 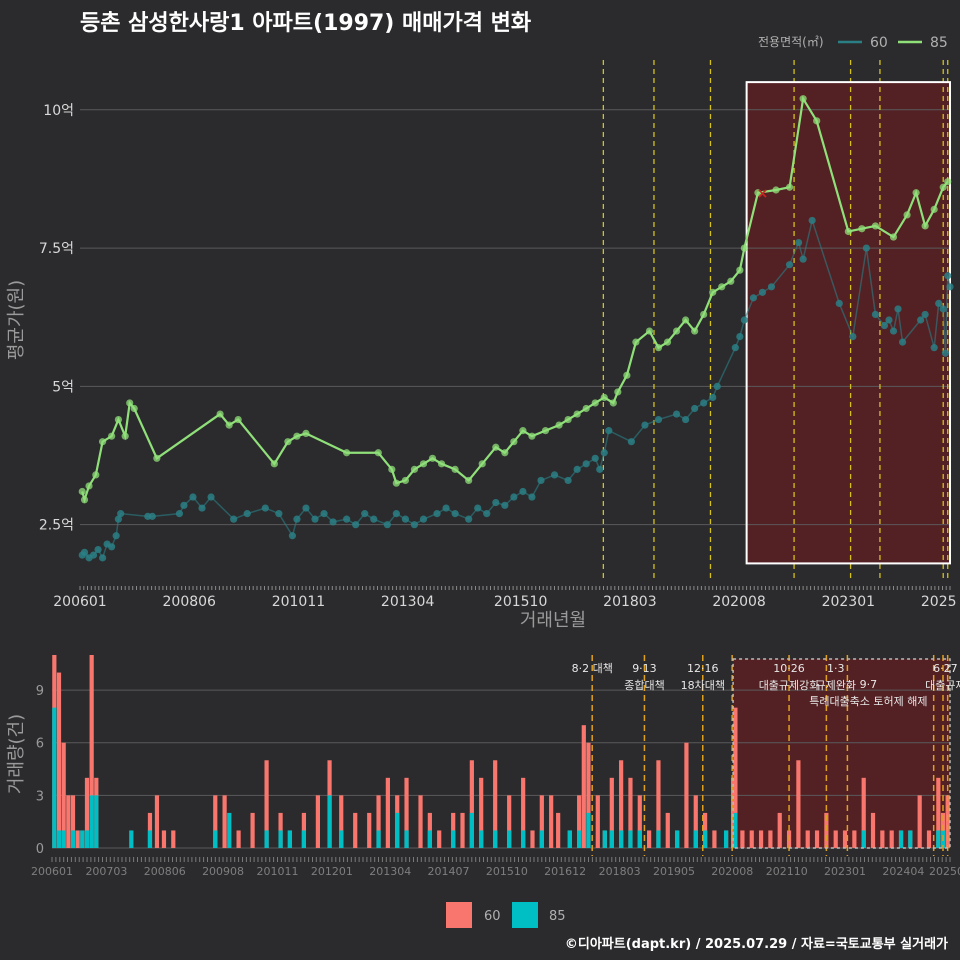 I want to click on volume-x-tick-label: 201407, so click(x=449, y=871).